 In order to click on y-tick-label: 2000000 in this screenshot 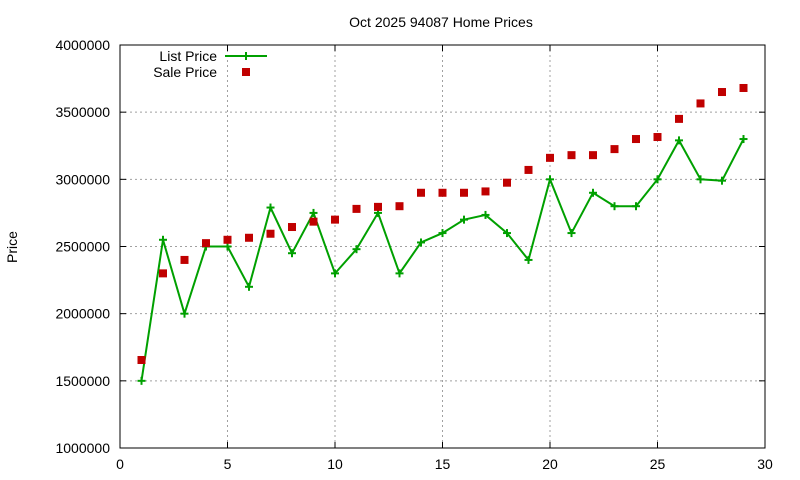, I will do `click(82, 314)`.